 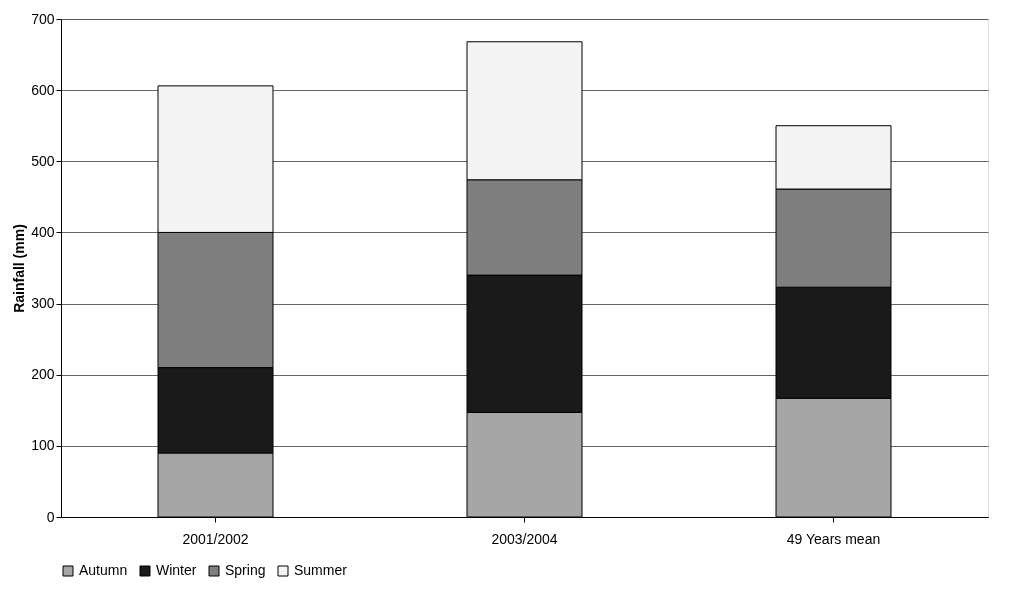 I want to click on y-tick-label: 500, so click(x=43, y=160).